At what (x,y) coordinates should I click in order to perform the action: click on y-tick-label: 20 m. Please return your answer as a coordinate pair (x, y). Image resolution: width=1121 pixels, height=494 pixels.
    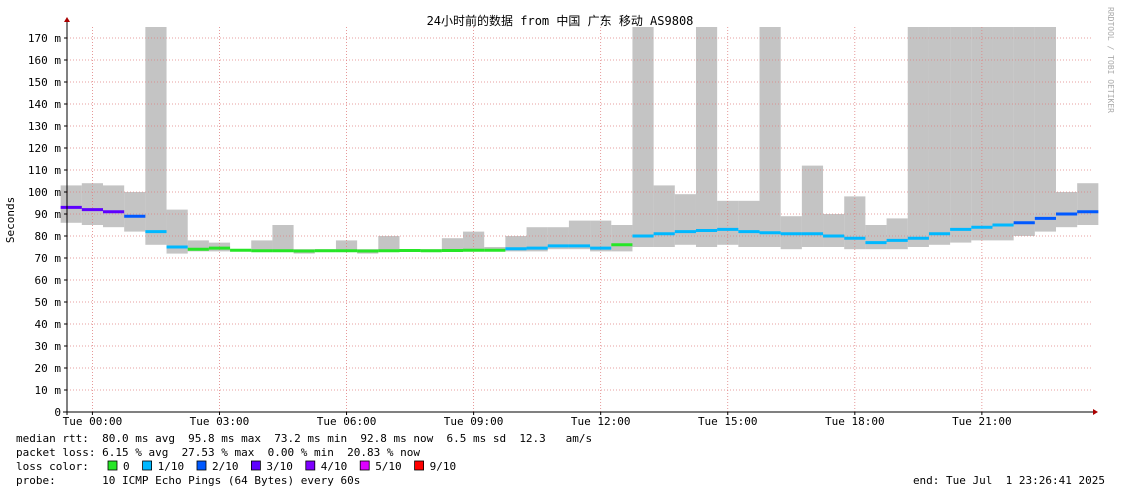
    Looking at the image, I should click on (48, 368).